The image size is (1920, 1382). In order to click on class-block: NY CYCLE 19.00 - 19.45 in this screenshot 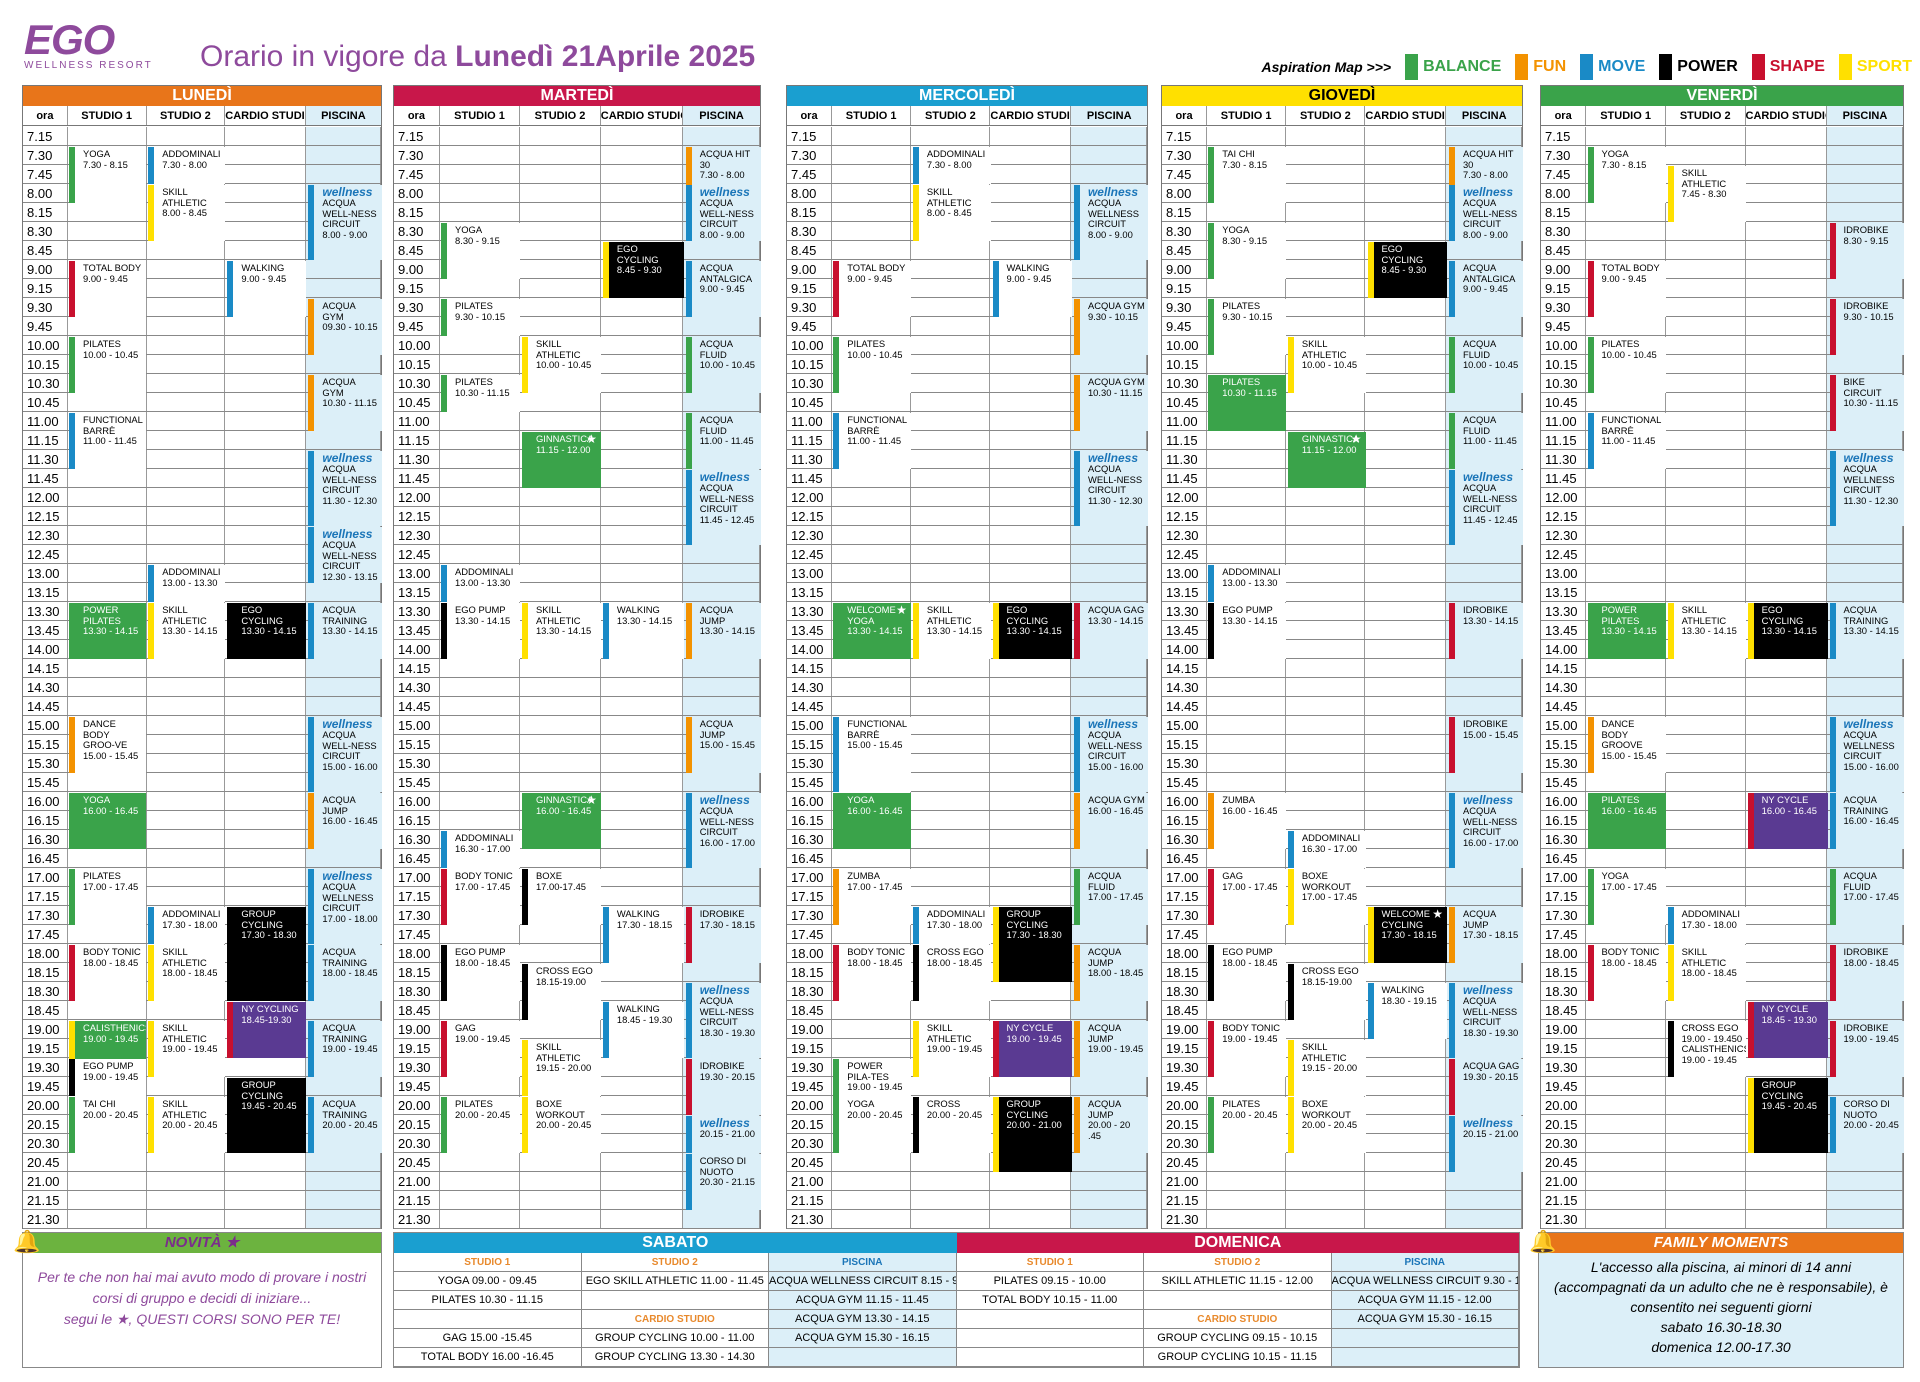, I will do `click(1032, 1049)`.